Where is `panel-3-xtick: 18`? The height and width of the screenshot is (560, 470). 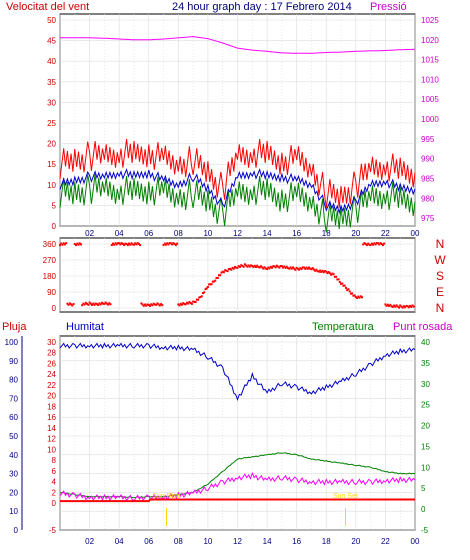 panel-3-xtick: 18 is located at coordinates (326, 541).